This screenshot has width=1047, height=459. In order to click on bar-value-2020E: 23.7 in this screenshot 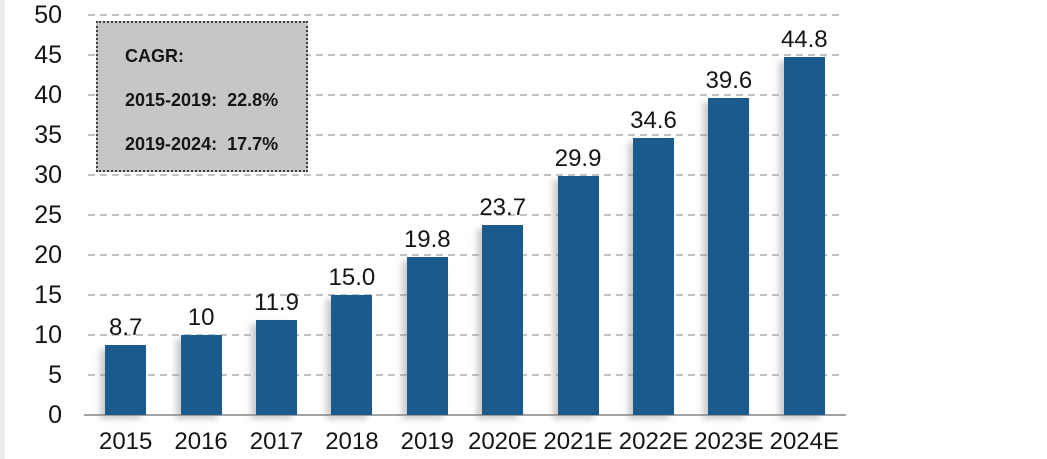, I will do `click(503, 208)`.